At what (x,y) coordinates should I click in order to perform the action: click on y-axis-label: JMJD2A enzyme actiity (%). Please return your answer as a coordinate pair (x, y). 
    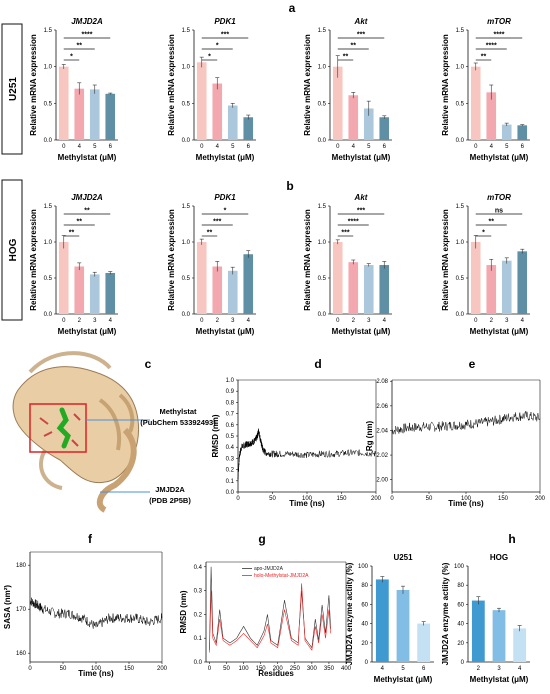
    Looking at the image, I should click on (349, 613).